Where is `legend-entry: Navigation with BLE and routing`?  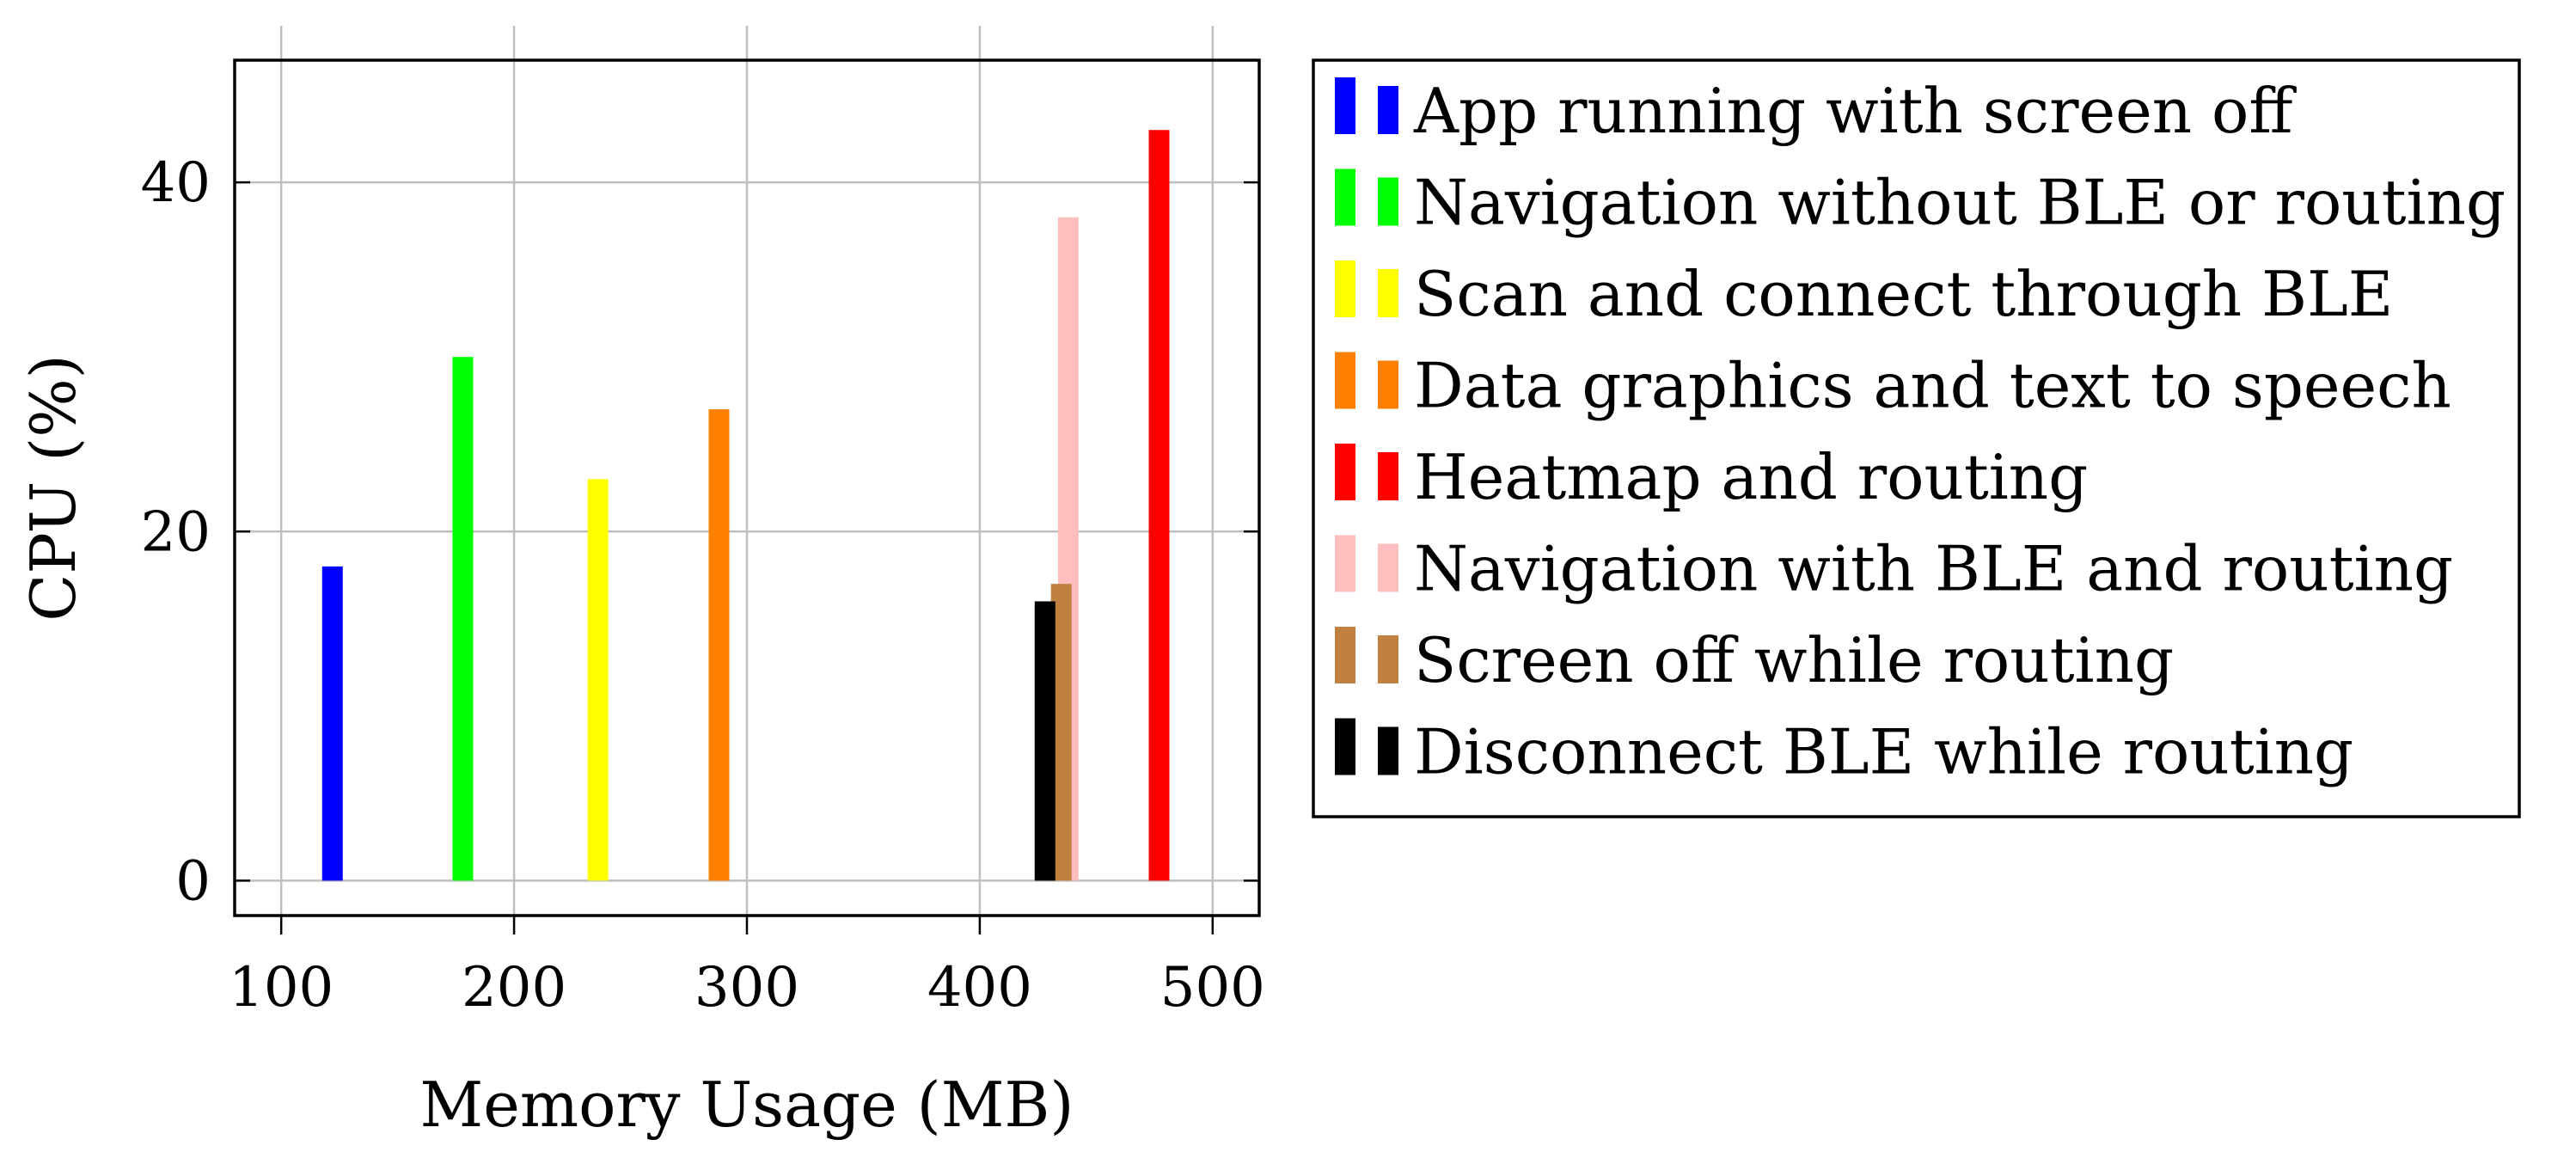
legend-entry: Navigation with BLE and routing is located at coordinates (1894, 569).